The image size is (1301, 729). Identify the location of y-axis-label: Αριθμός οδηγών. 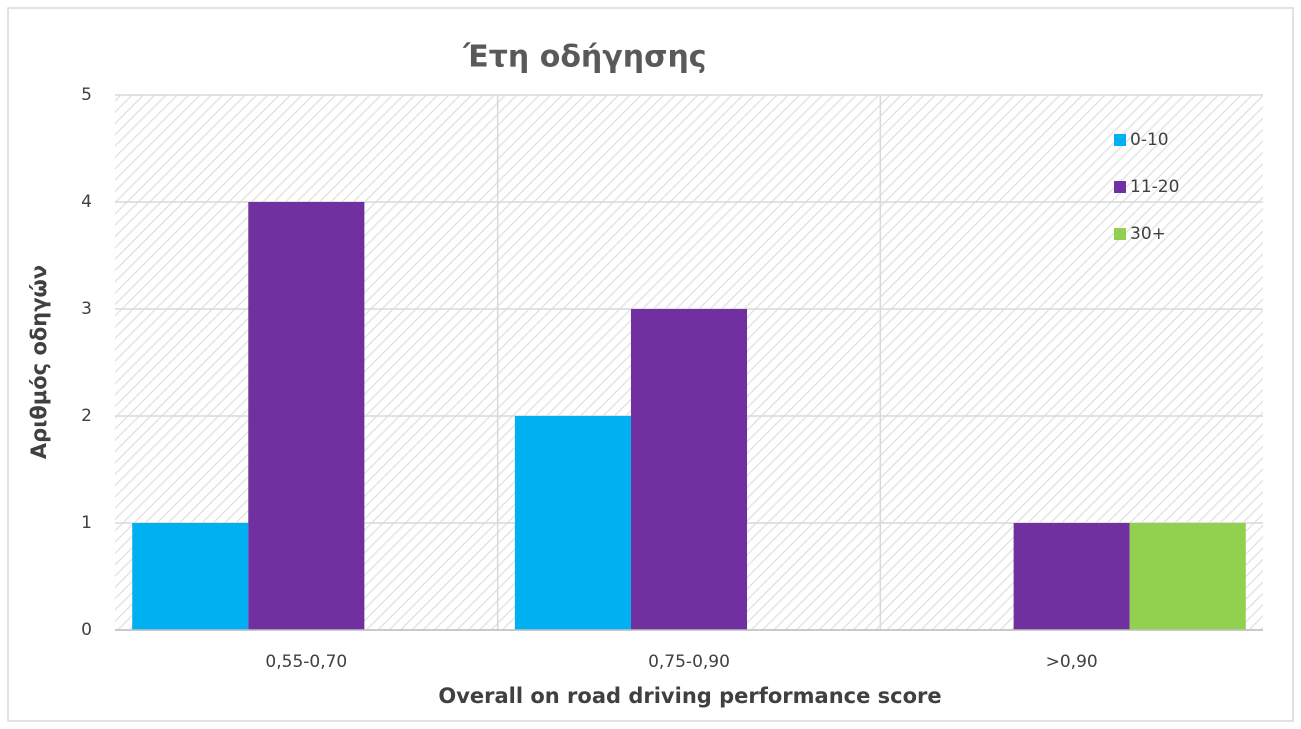
(39, 362).